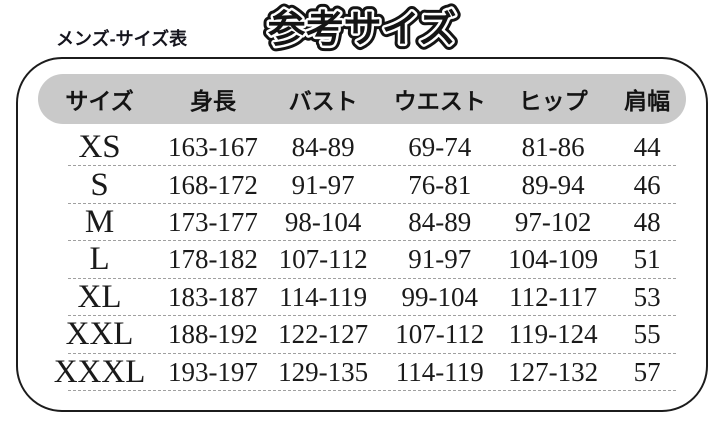 This screenshot has height=426, width=720. Describe the element at coordinates (553, 184) in the screenshot. I see `cell-hip: 89-94` at that location.